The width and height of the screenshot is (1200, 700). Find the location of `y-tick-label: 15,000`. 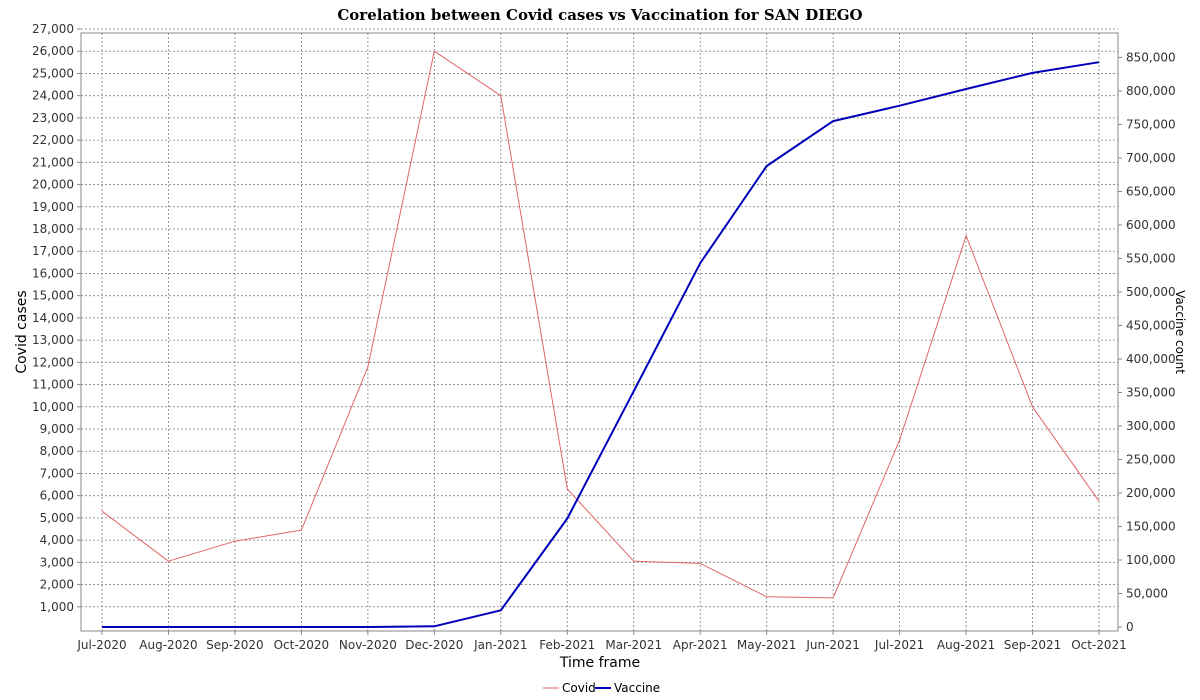

y-tick-label: 15,000 is located at coordinates (53, 296).